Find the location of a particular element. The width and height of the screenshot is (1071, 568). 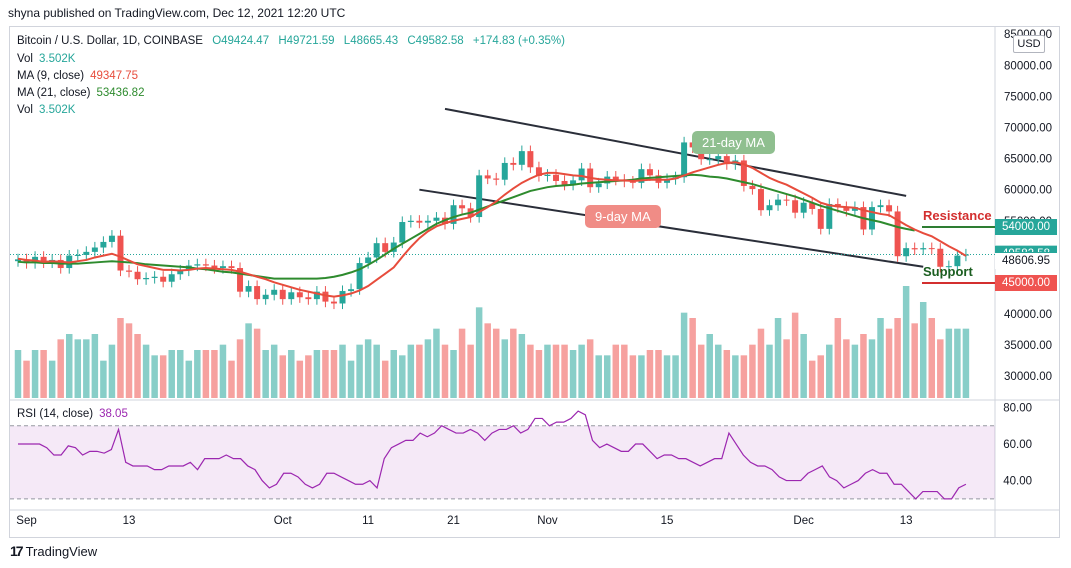

open-value: O49424.47 is located at coordinates (241, 41).